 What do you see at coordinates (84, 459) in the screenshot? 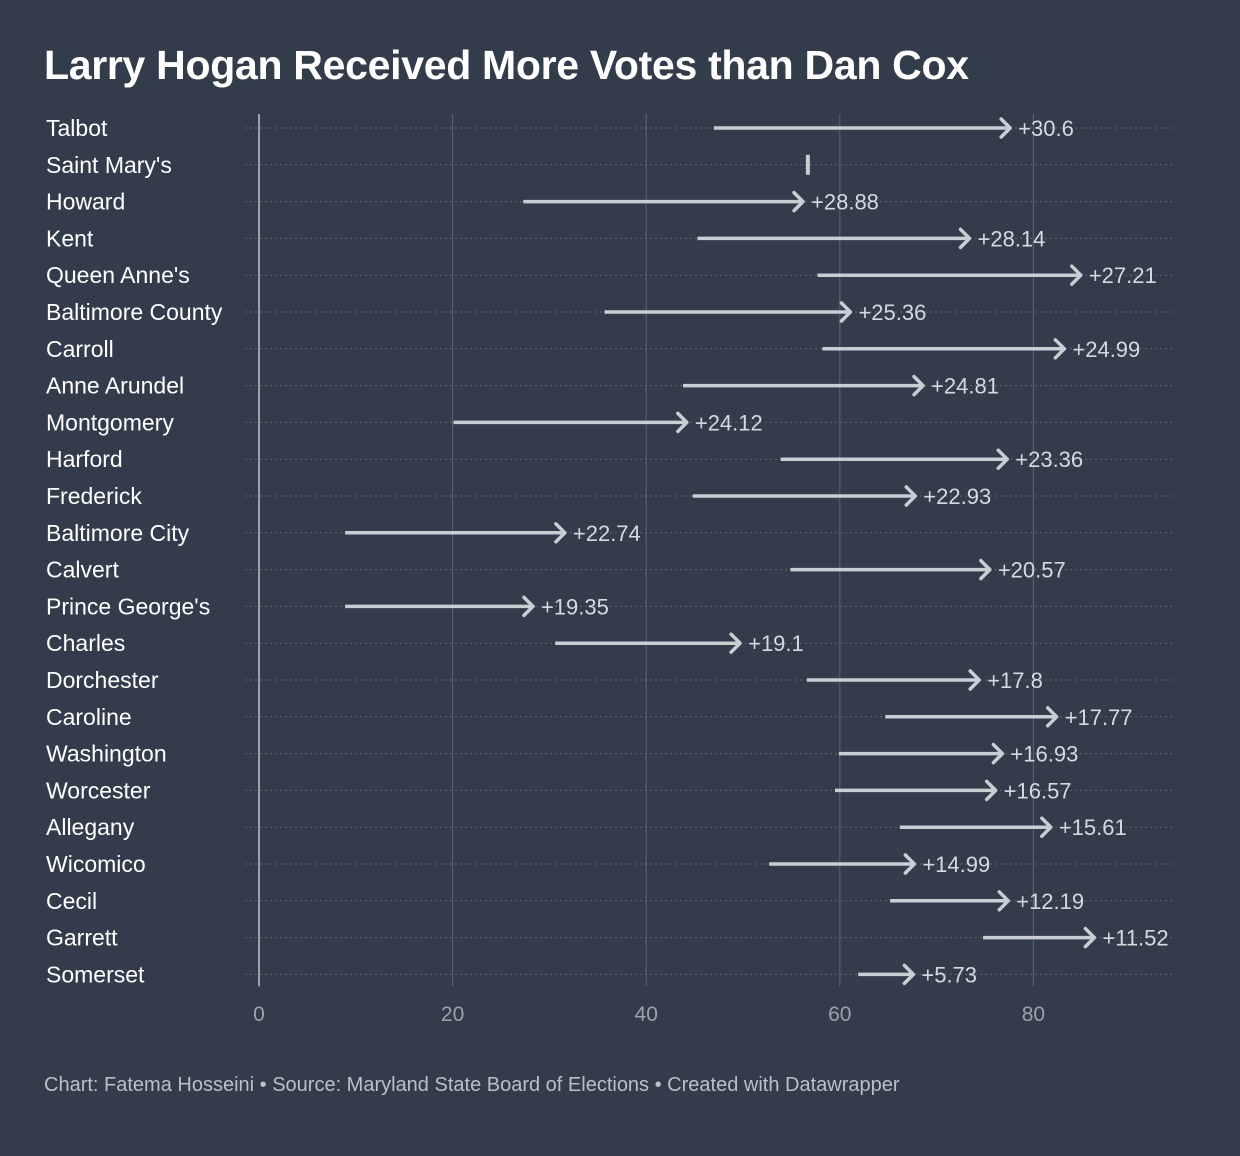
I see `category-label: Harford` at bounding box center [84, 459].